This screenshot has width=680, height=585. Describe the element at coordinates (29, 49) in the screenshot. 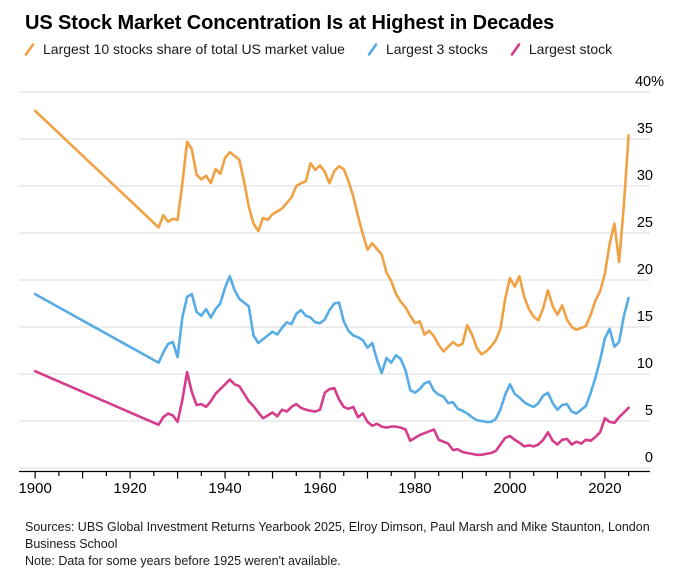

I see `legend-slash-icon-orange` at that location.